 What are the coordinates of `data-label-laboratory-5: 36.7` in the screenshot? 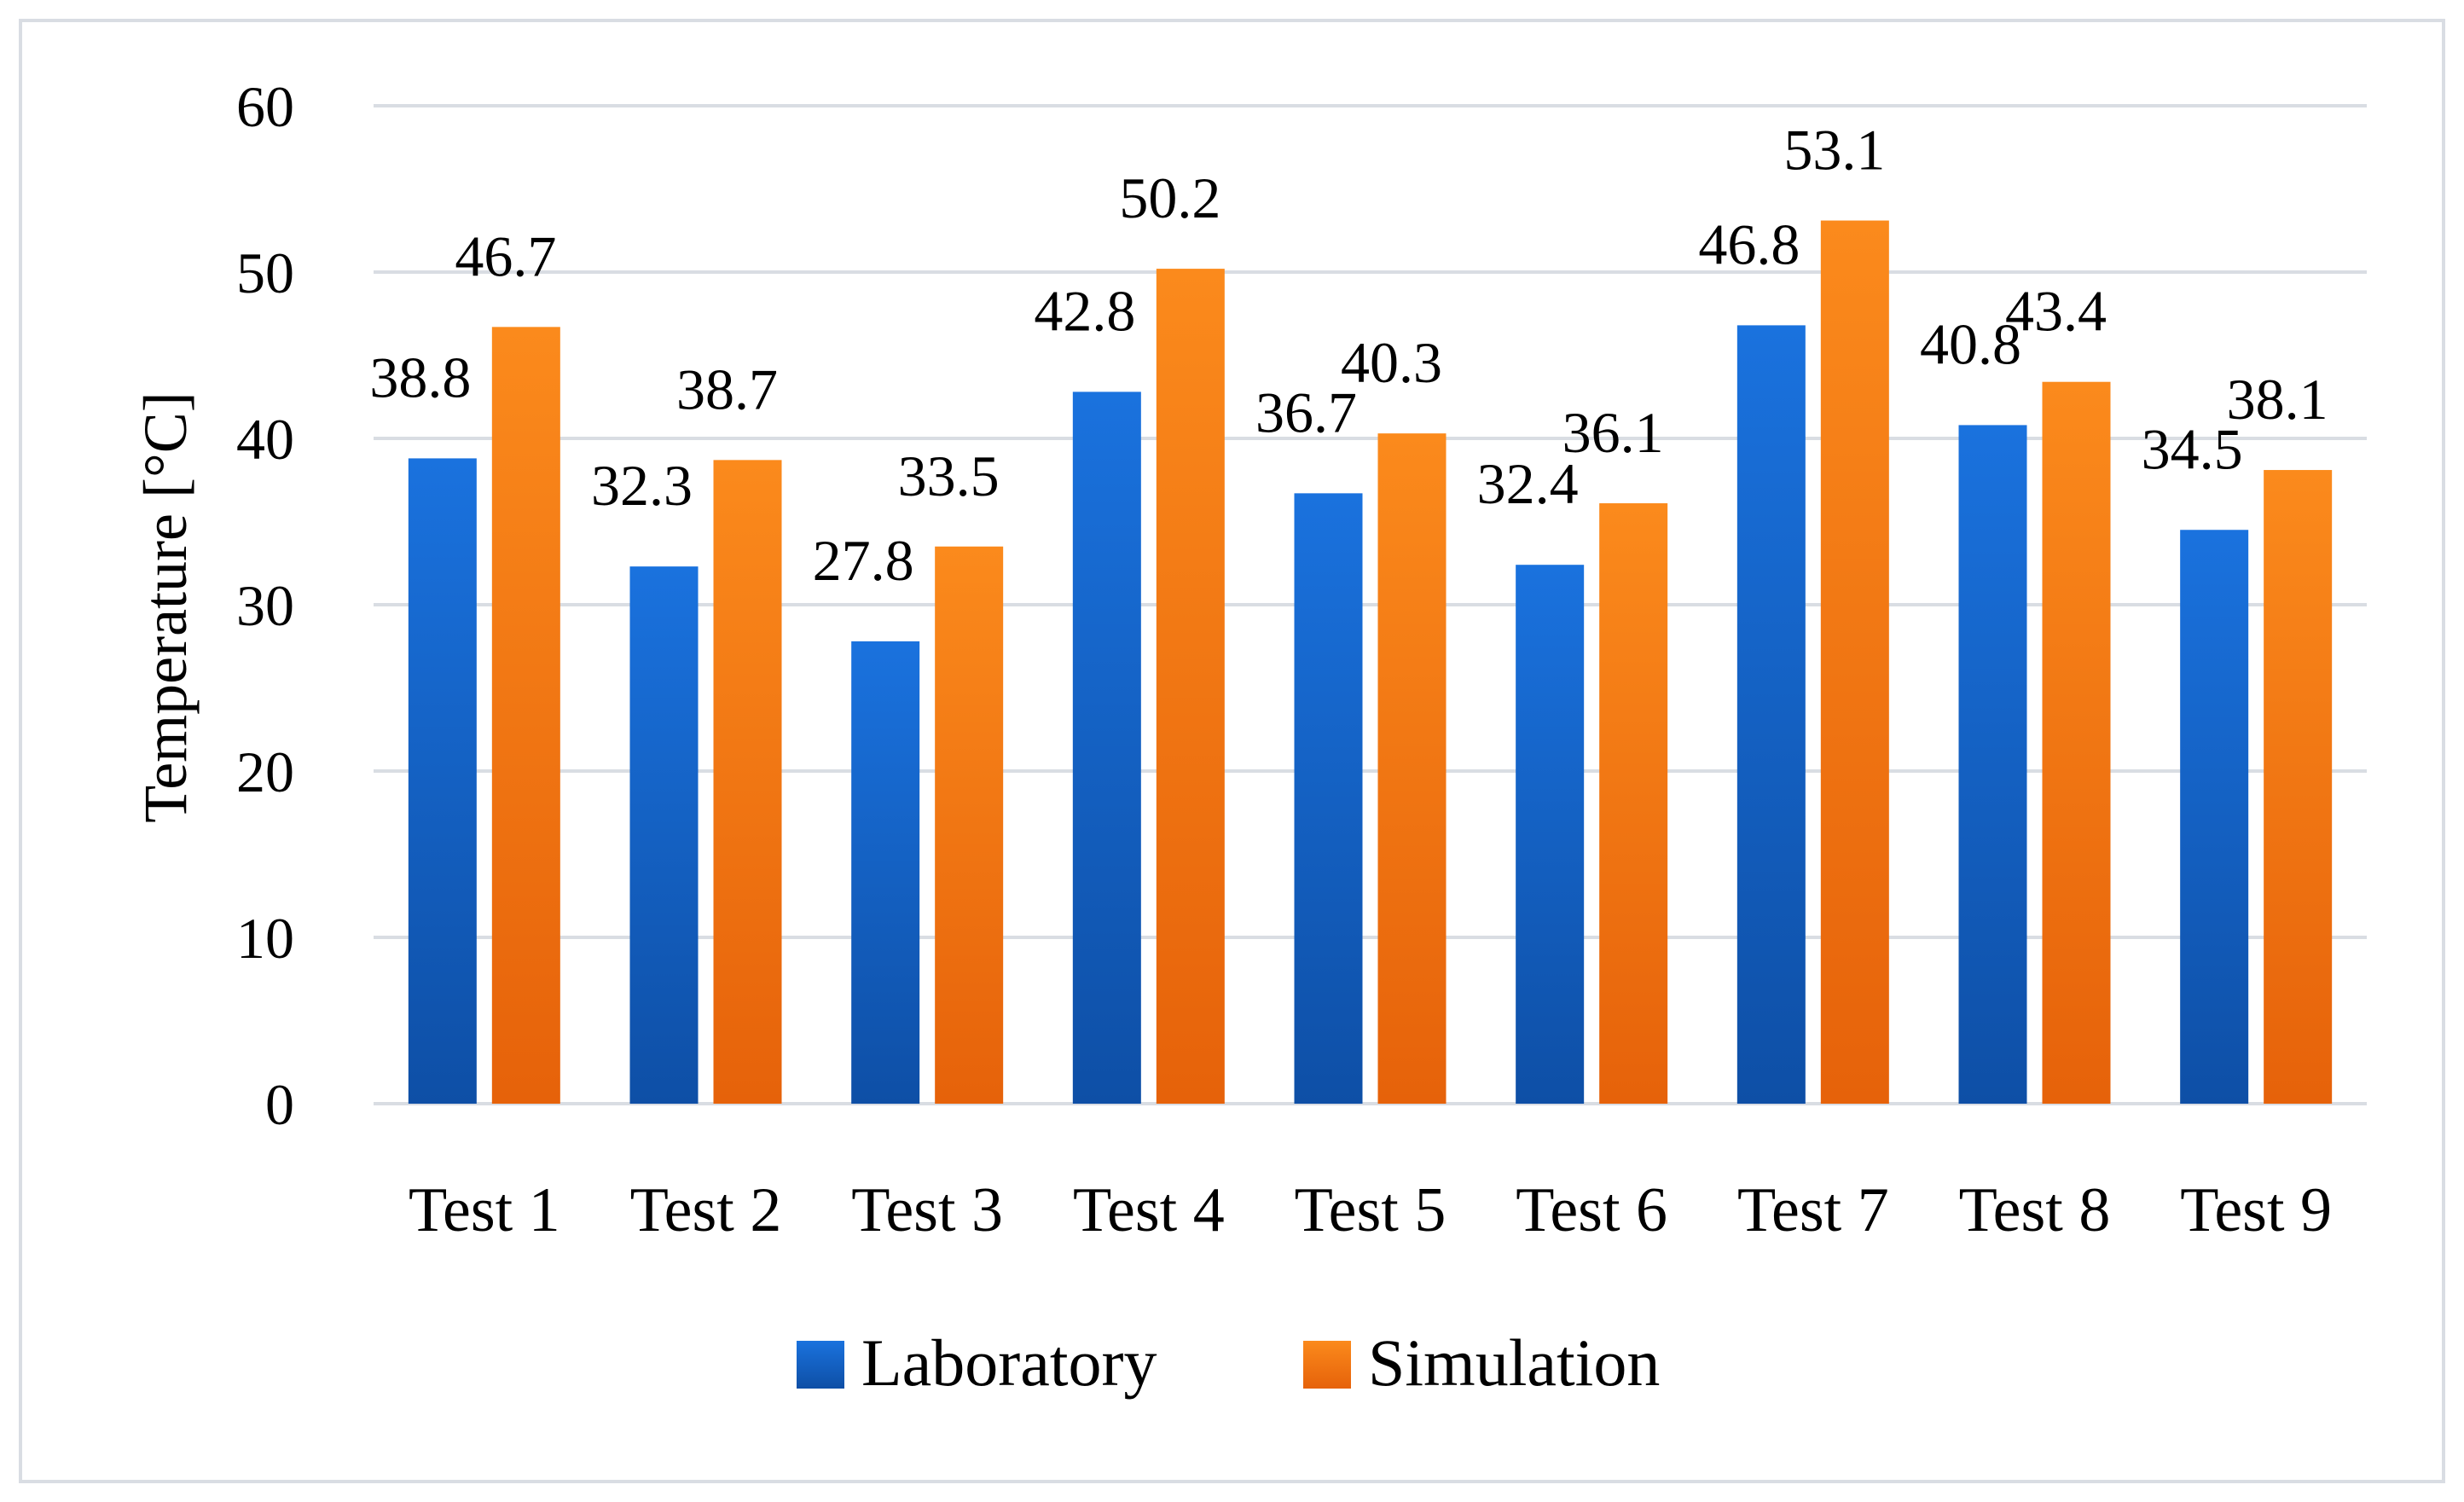 It's located at (1306, 412).